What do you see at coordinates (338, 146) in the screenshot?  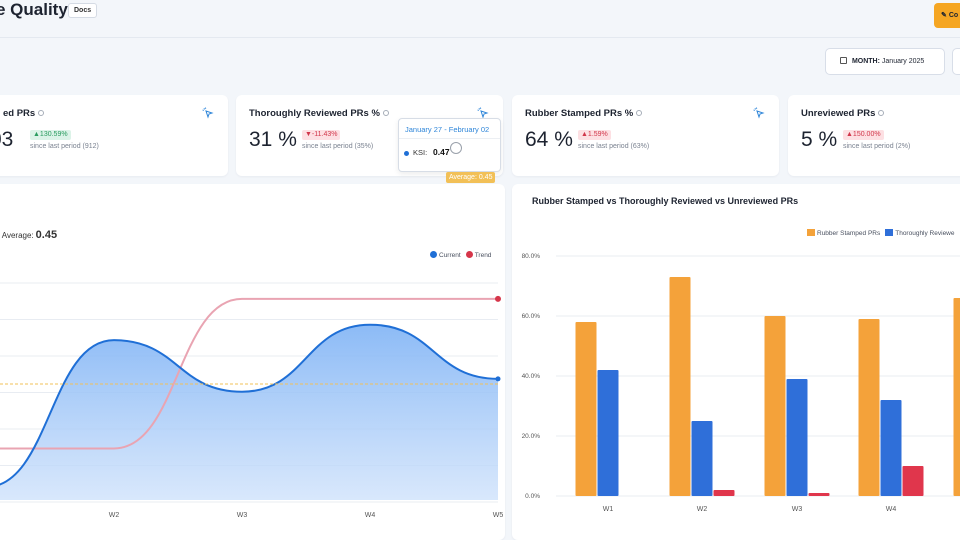 I see `kpi-since-text: since last period (35%)` at bounding box center [338, 146].